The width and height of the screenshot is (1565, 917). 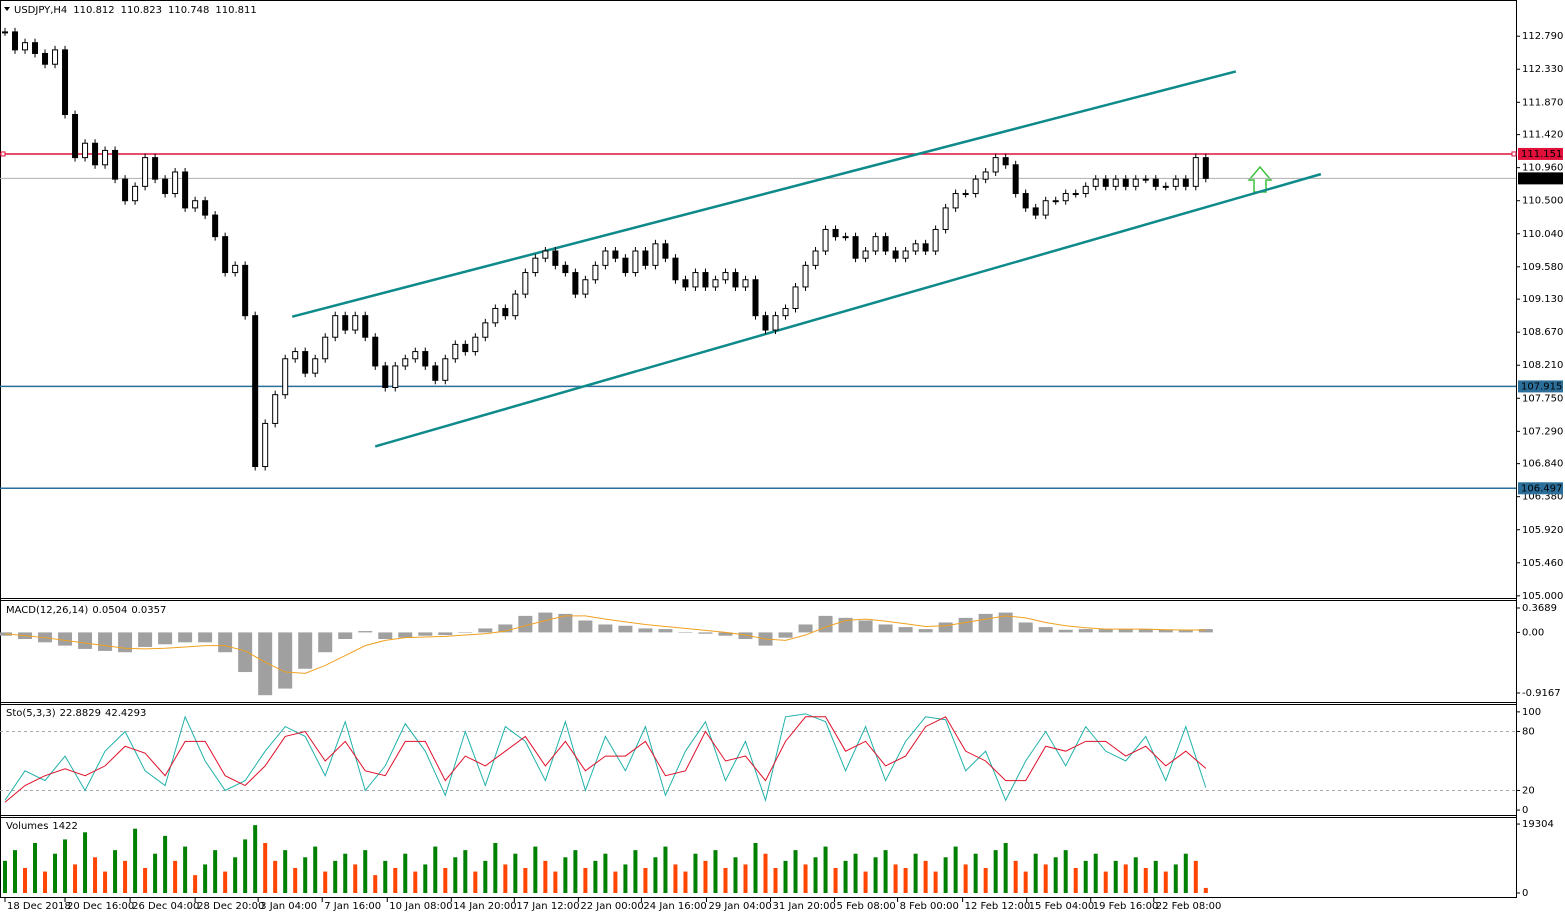 I want to click on price-level-label: 107.915, so click(x=1541, y=386).